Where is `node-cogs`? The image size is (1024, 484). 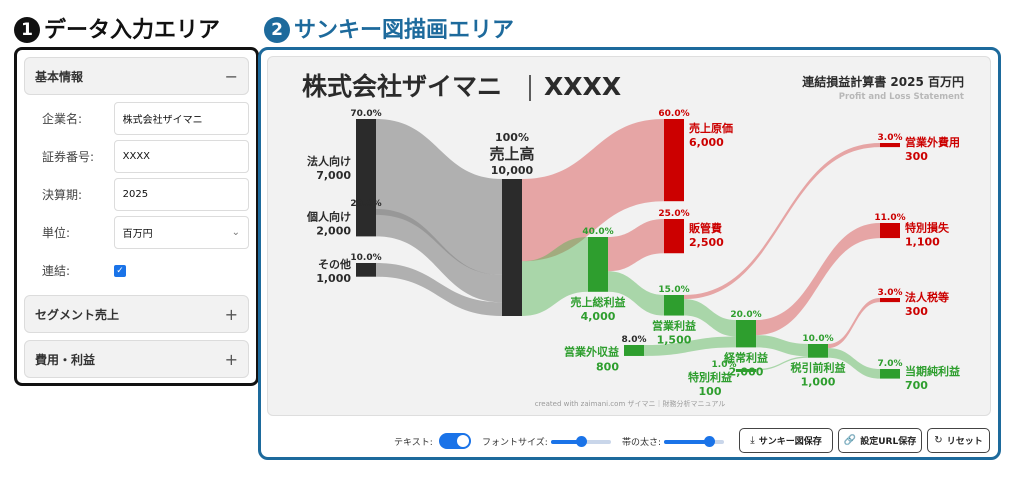
node-cogs is located at coordinates (674, 160).